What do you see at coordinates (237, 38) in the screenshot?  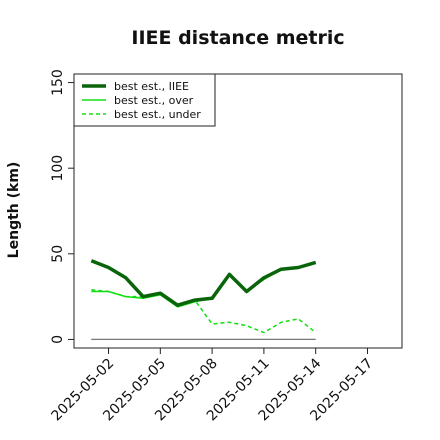 I see `chart-title: IIEE distance metric` at bounding box center [237, 38].